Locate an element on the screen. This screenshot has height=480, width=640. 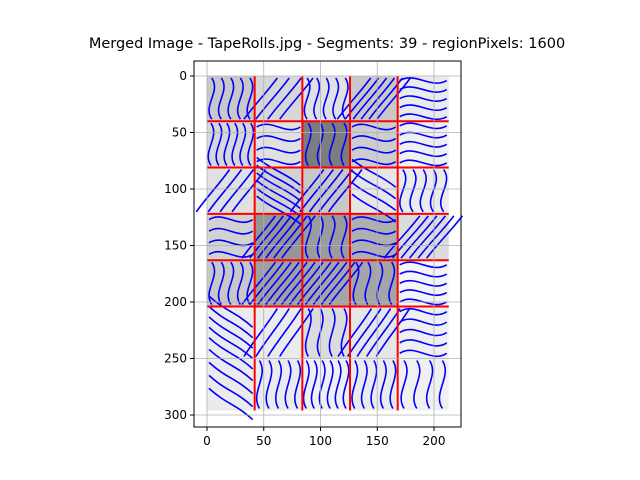
y-tick-label: 200 is located at coordinates (175, 302).